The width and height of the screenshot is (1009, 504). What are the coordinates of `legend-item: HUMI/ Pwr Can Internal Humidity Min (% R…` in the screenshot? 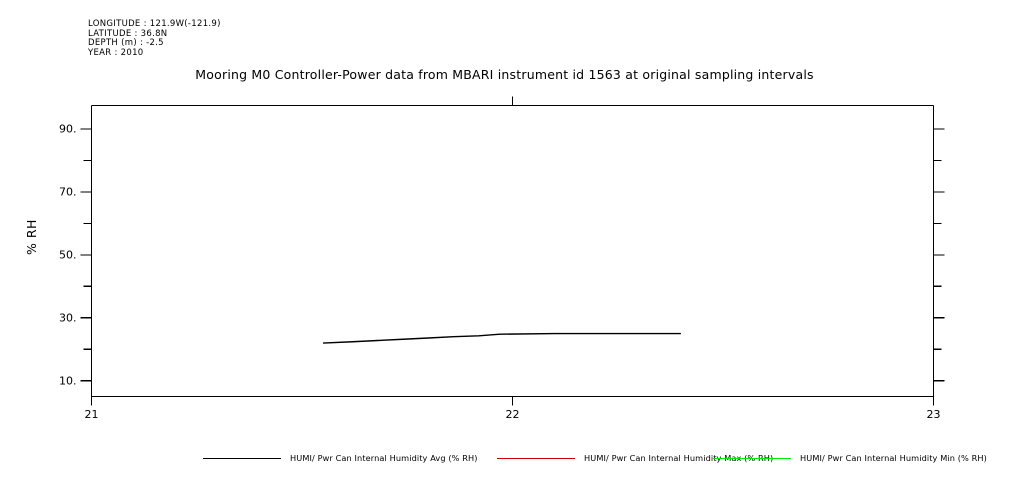 It's located at (850, 458).